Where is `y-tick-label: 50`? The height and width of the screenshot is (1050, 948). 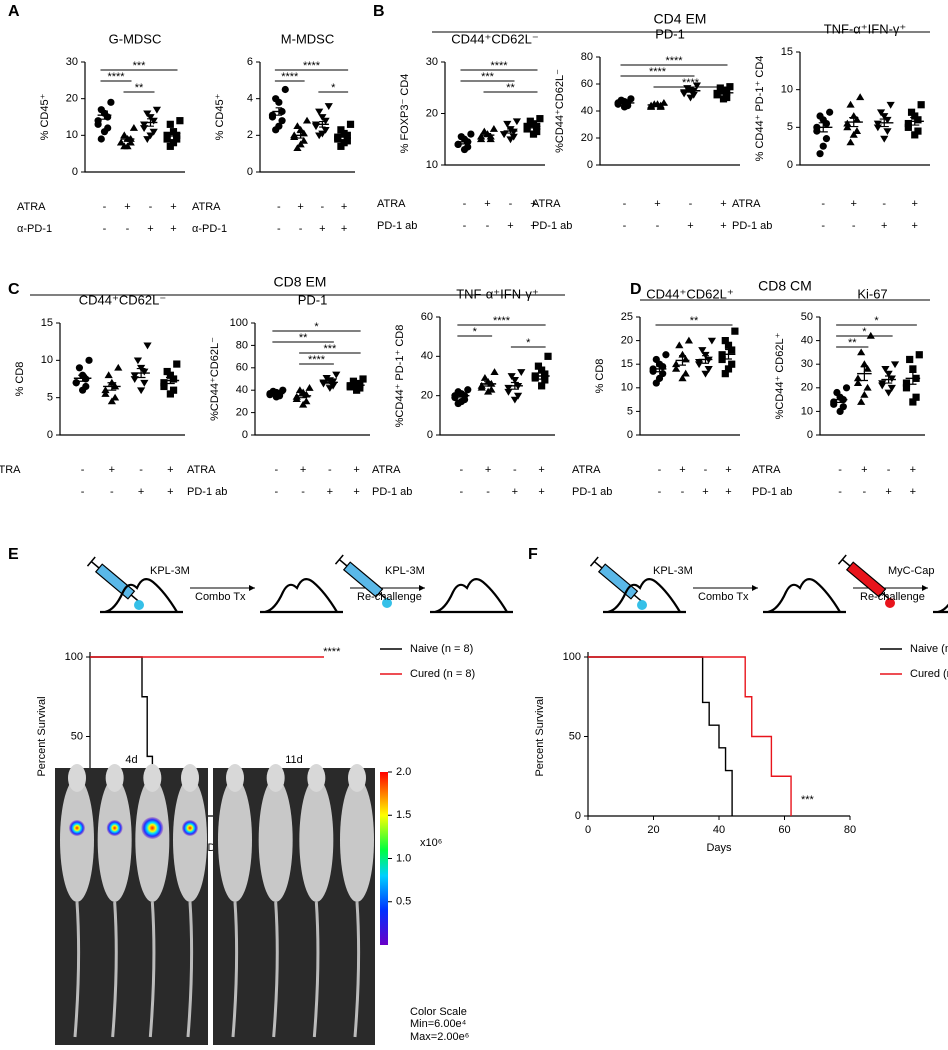
y-tick-label: 50 is located at coordinates (807, 317).